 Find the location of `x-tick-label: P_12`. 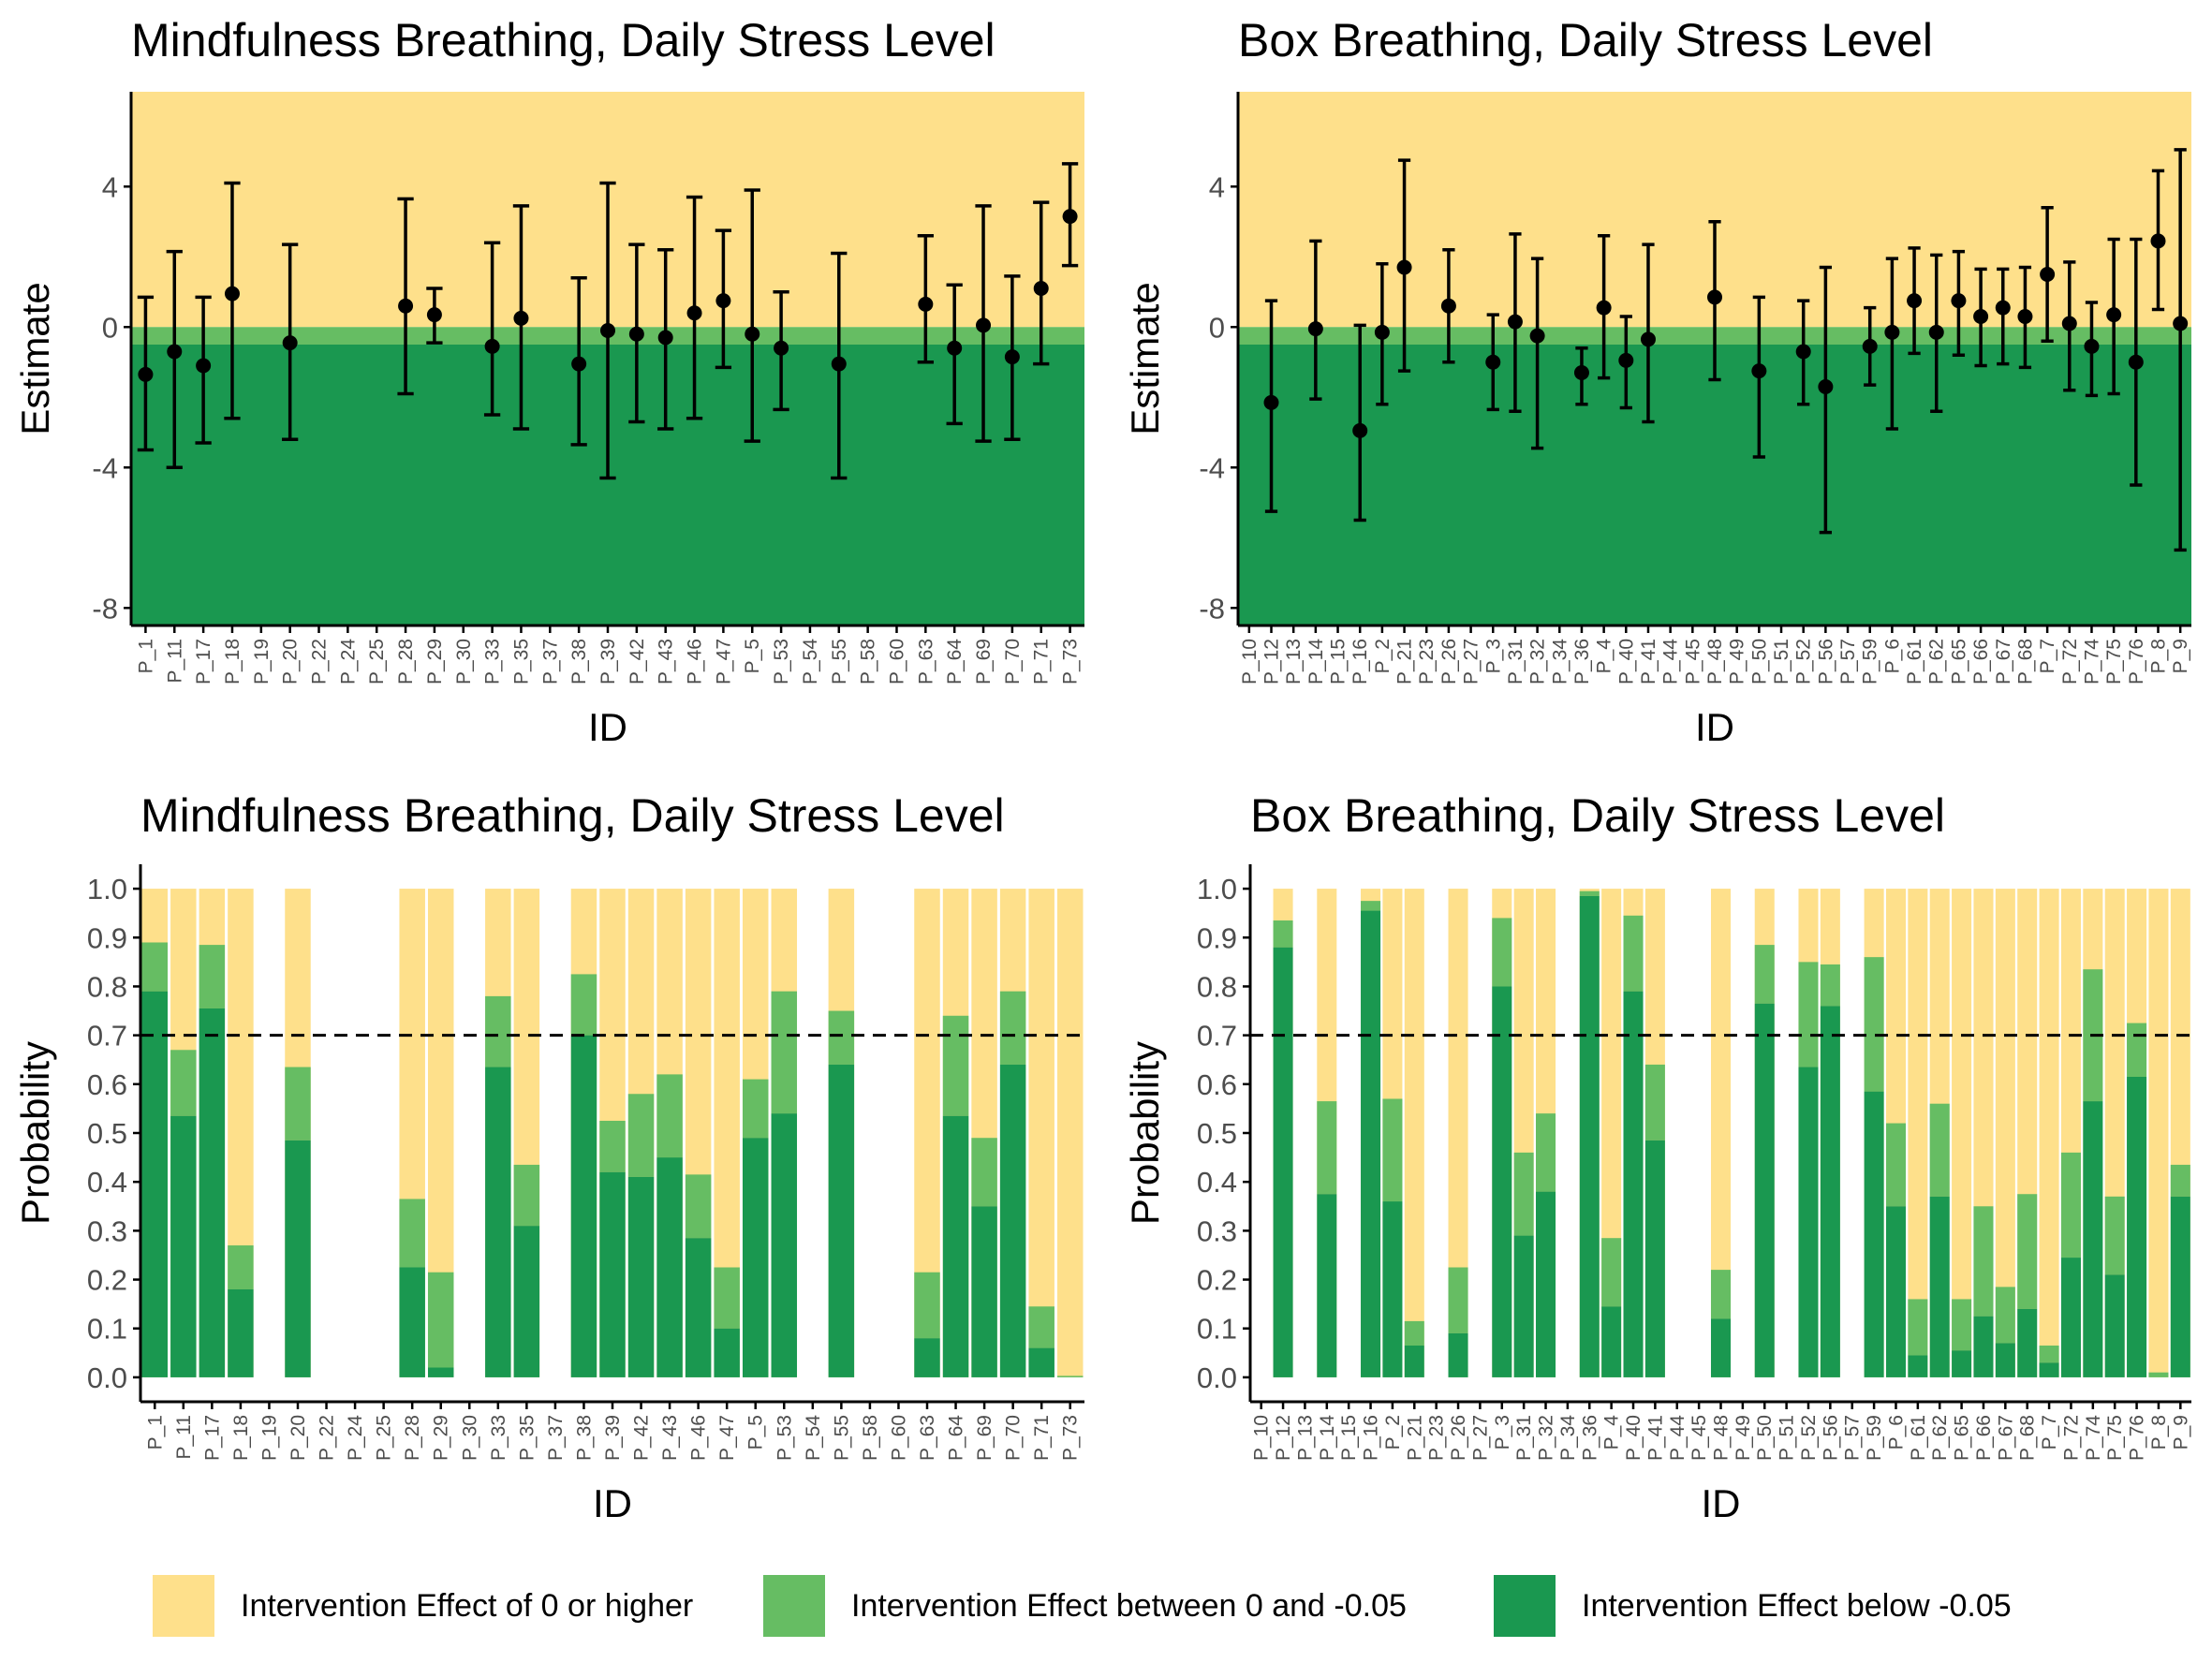

x-tick-label: P_12 is located at coordinates (1283, 1438).